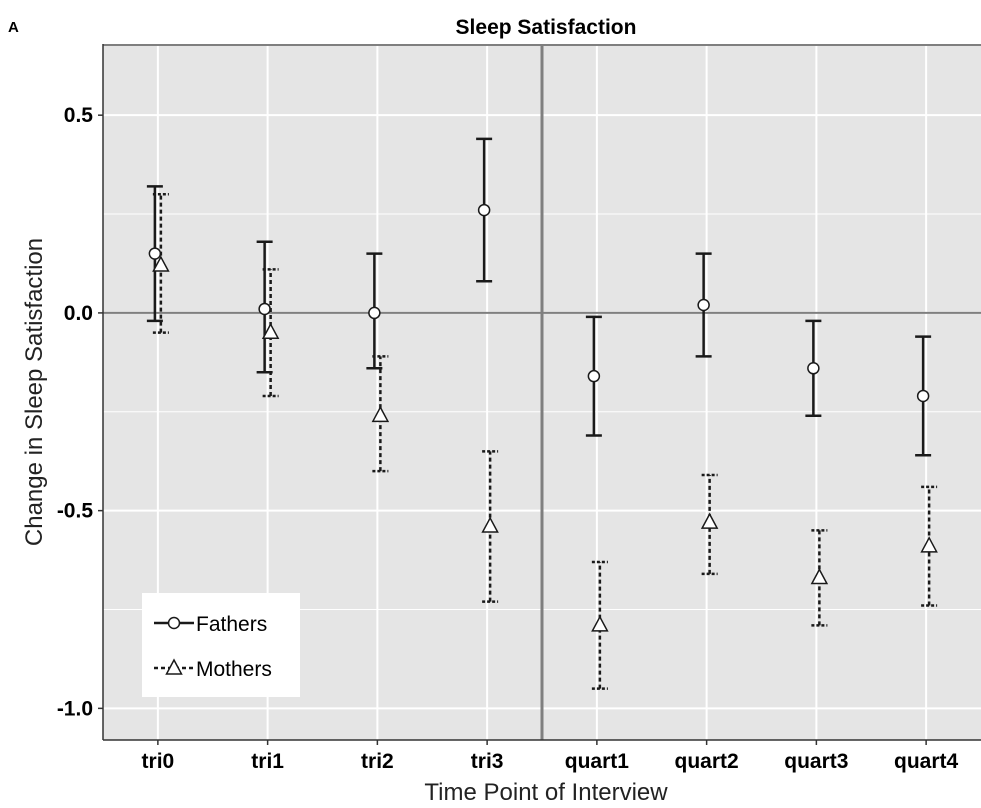 This screenshot has width=981, height=808. What do you see at coordinates (816, 761) in the screenshot?
I see `x-tick-label: quart3` at bounding box center [816, 761].